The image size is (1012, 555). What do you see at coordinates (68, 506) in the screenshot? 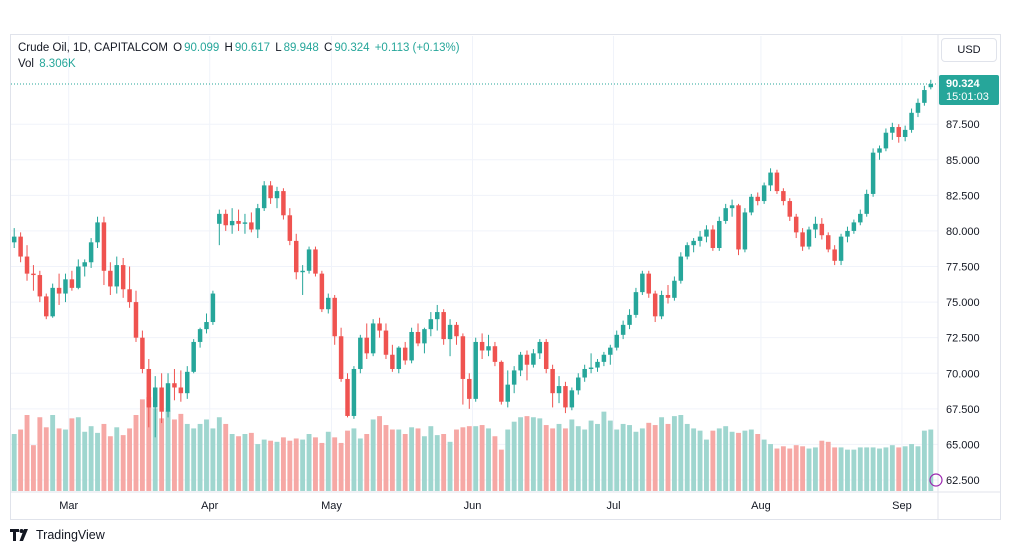
I see `x-tick-label: Mar` at bounding box center [68, 506].